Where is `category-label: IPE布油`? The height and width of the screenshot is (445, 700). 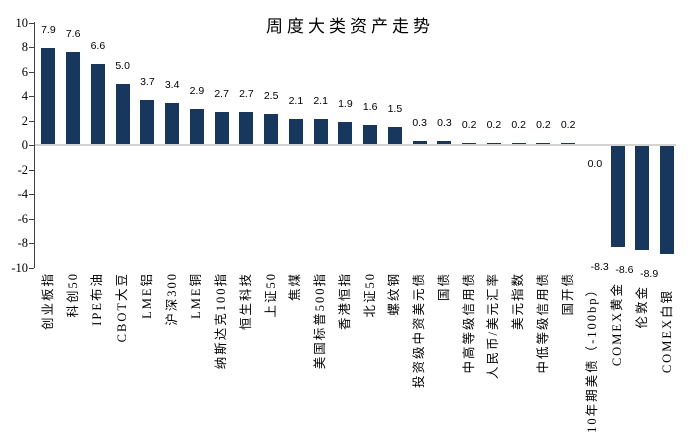 category-label: IPE布油 is located at coordinates (97, 299).